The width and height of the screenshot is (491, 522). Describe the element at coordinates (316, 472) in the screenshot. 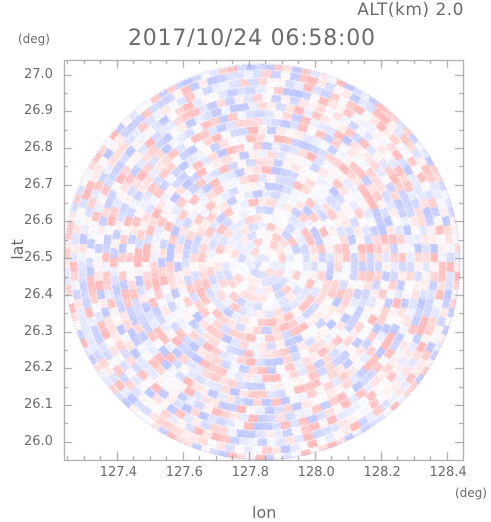

I see `x-tick-label: 128.0` at that location.